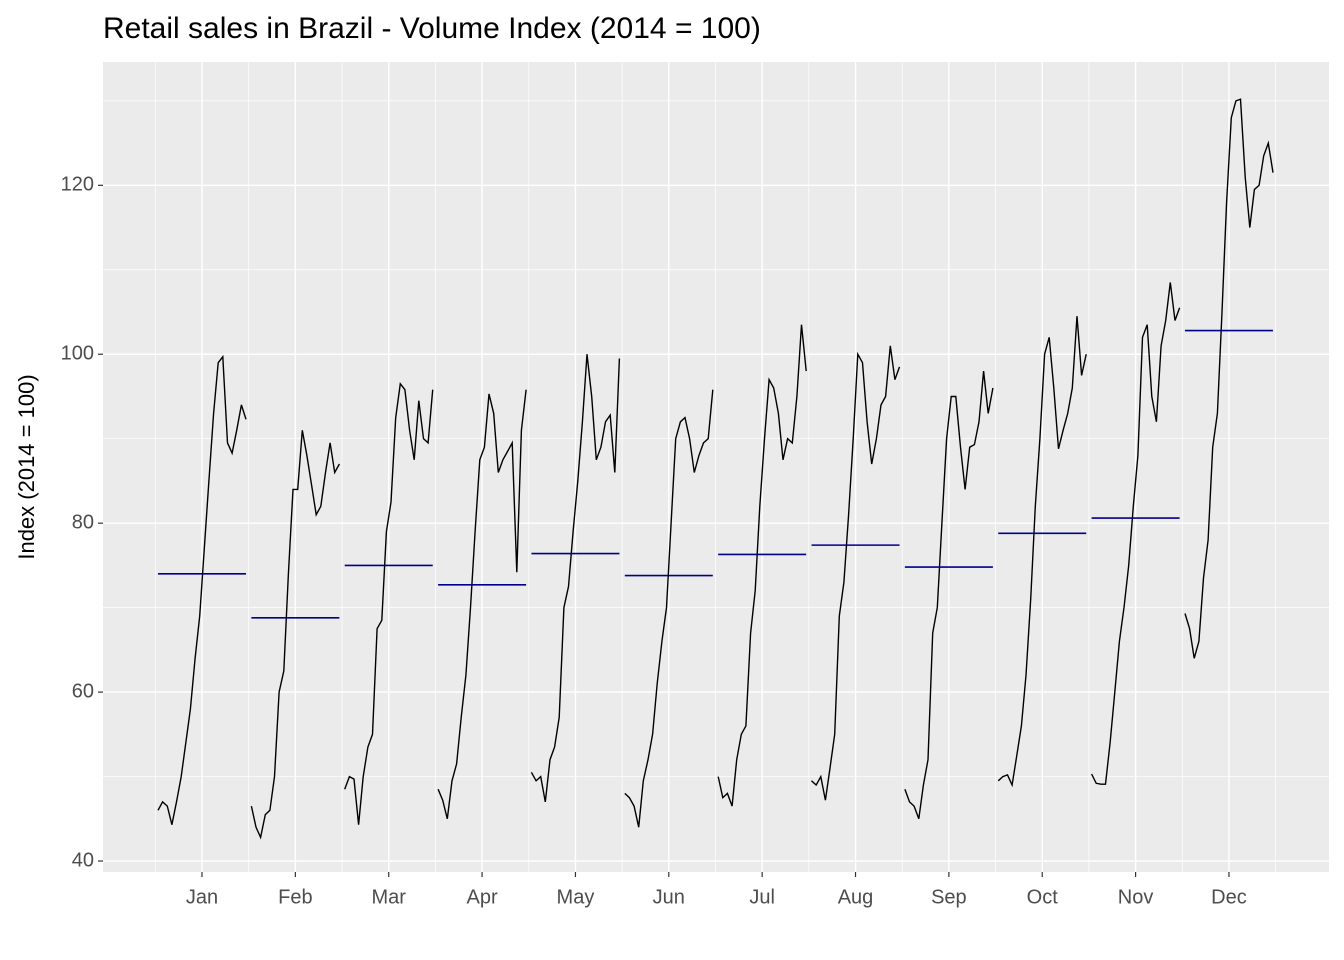 This screenshot has width=1344, height=960. I want to click on x-tick-label: Feb, so click(295, 897).